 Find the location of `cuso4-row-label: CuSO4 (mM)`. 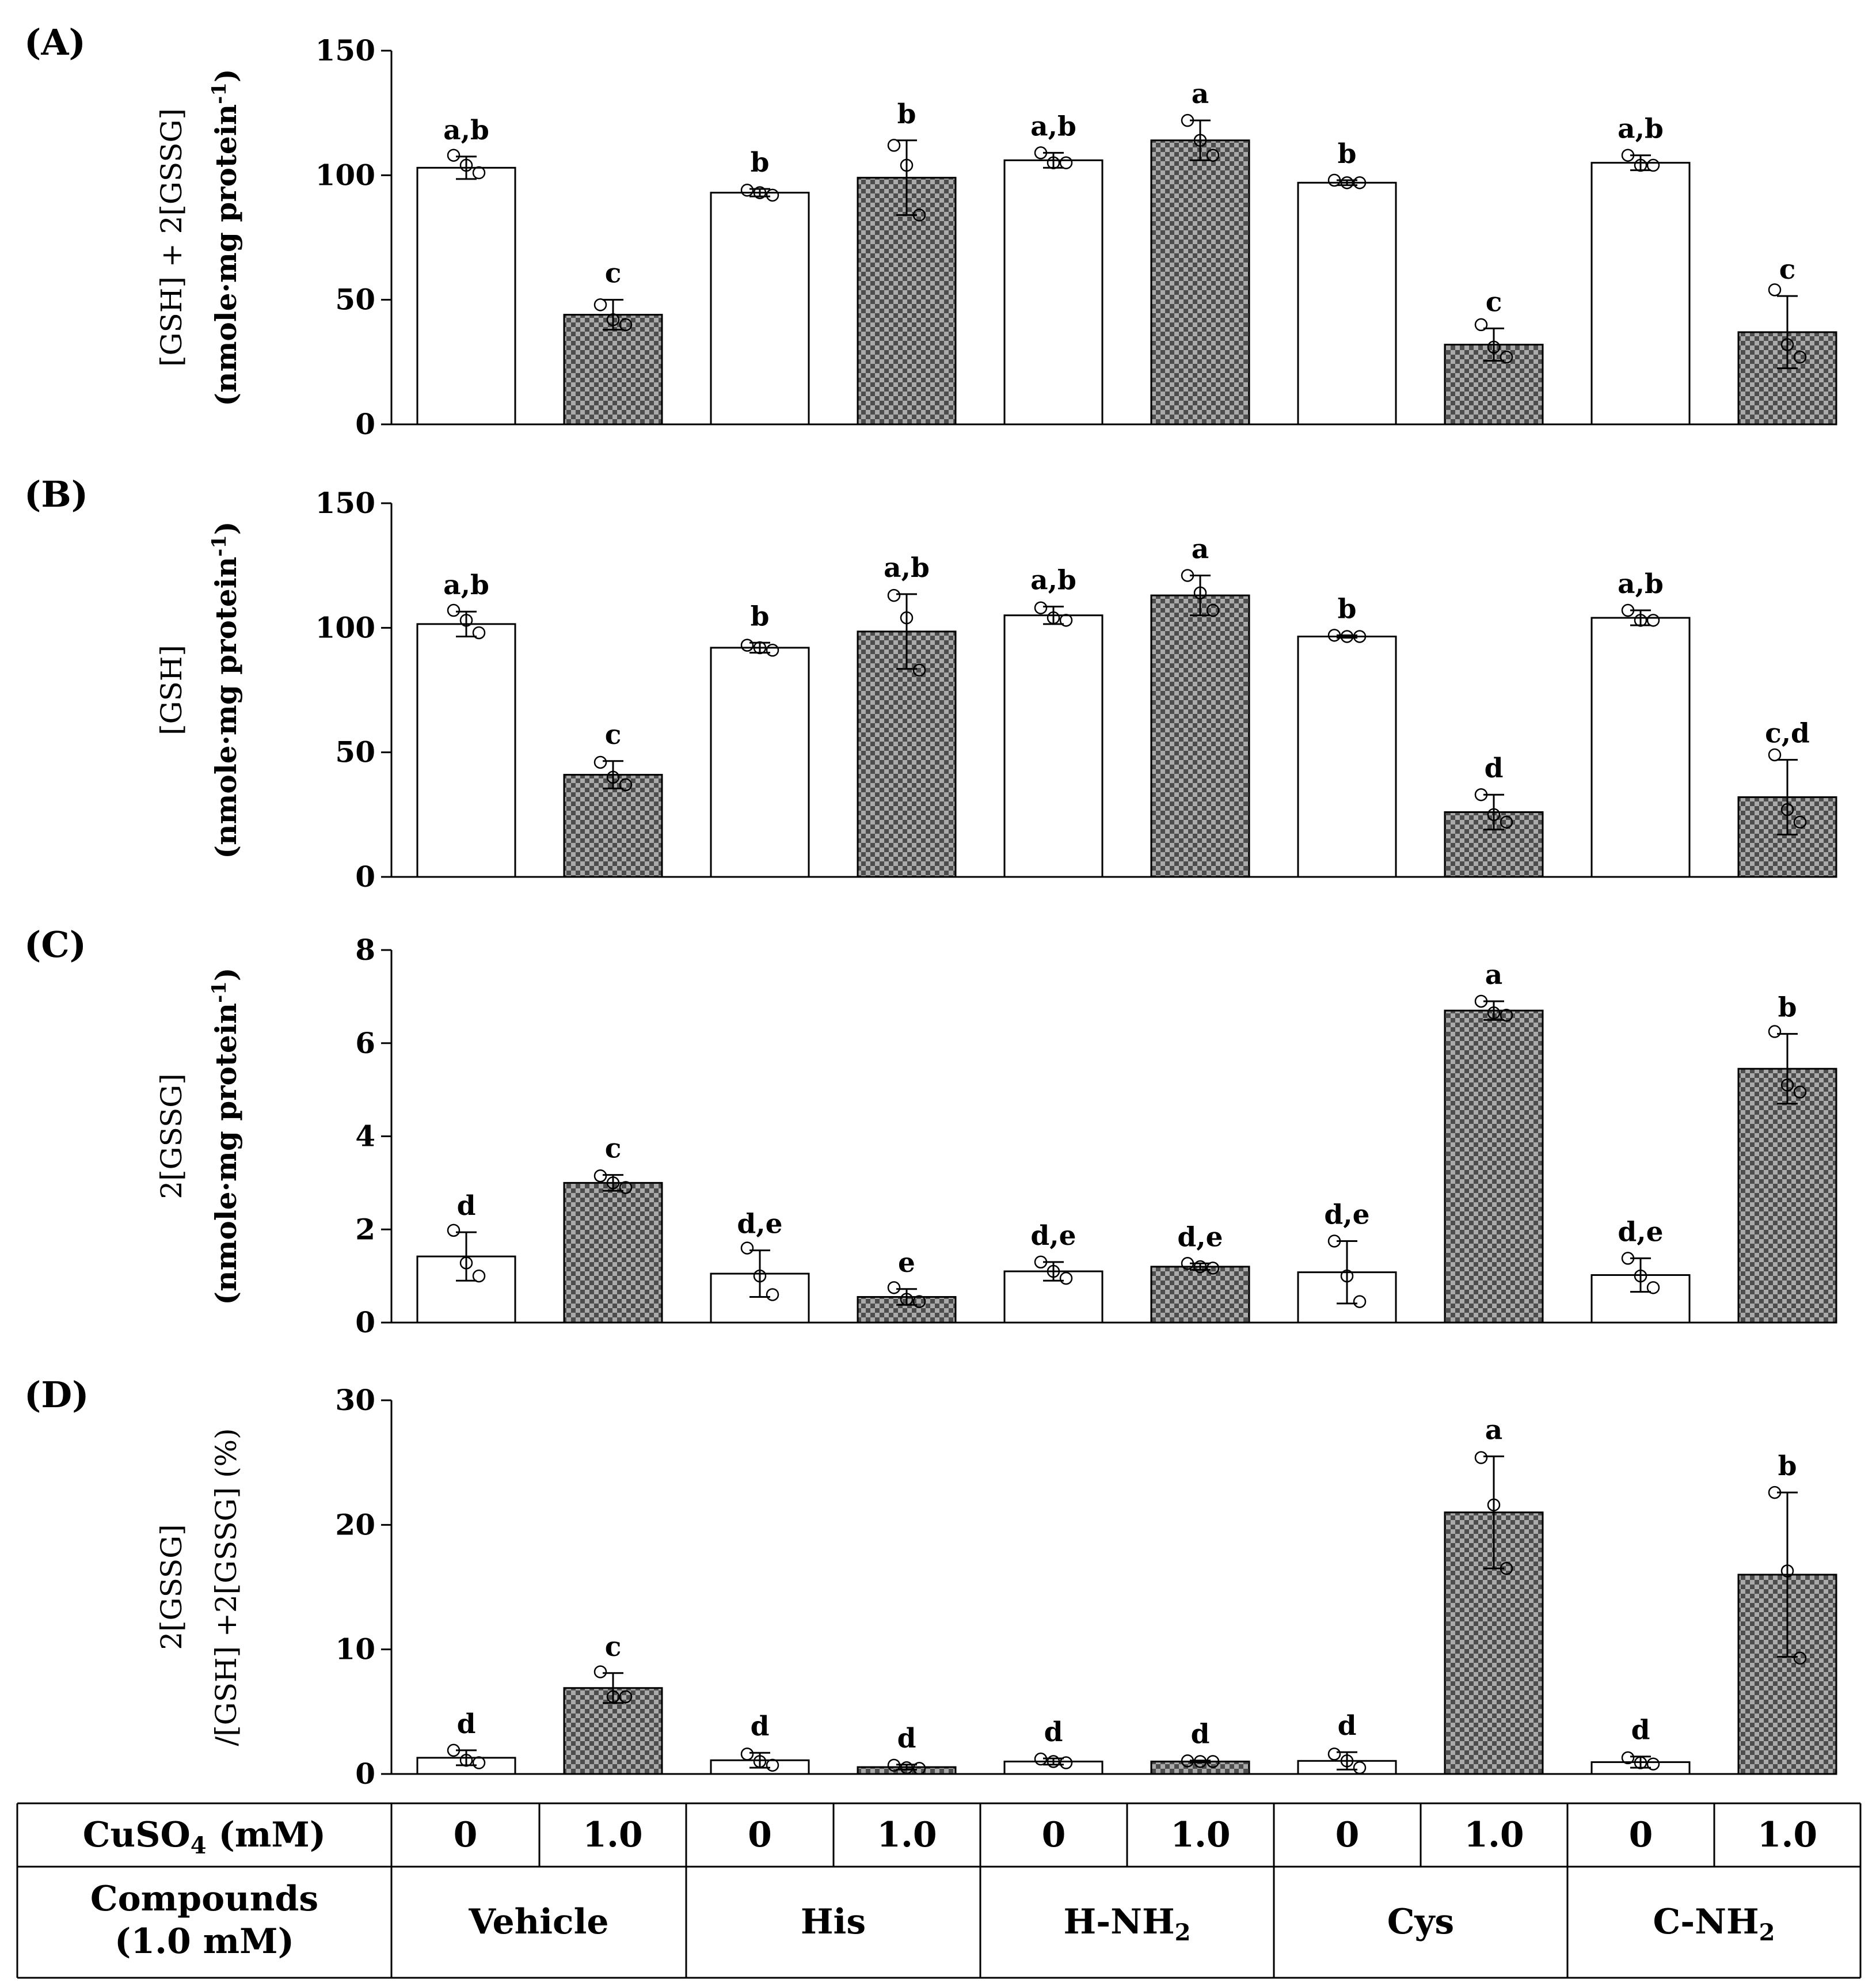

cuso4-row-label: CuSO4 (mM) is located at coordinates (204, 1837).